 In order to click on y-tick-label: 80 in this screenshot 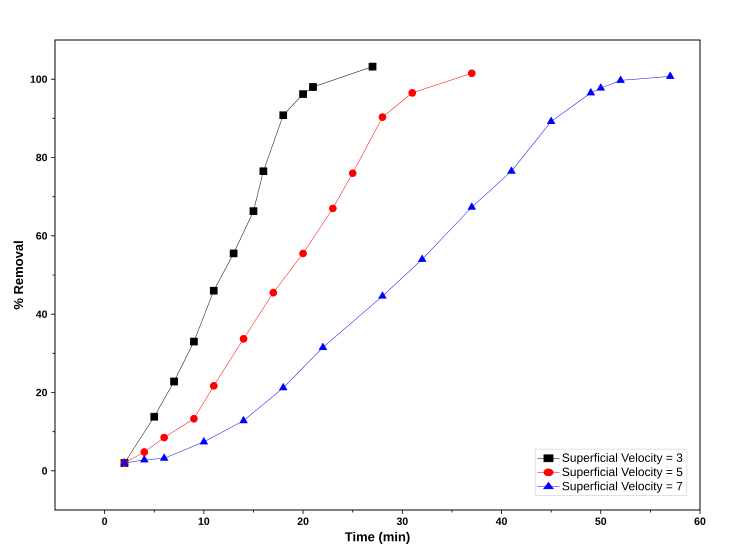, I will do `click(42, 158)`.